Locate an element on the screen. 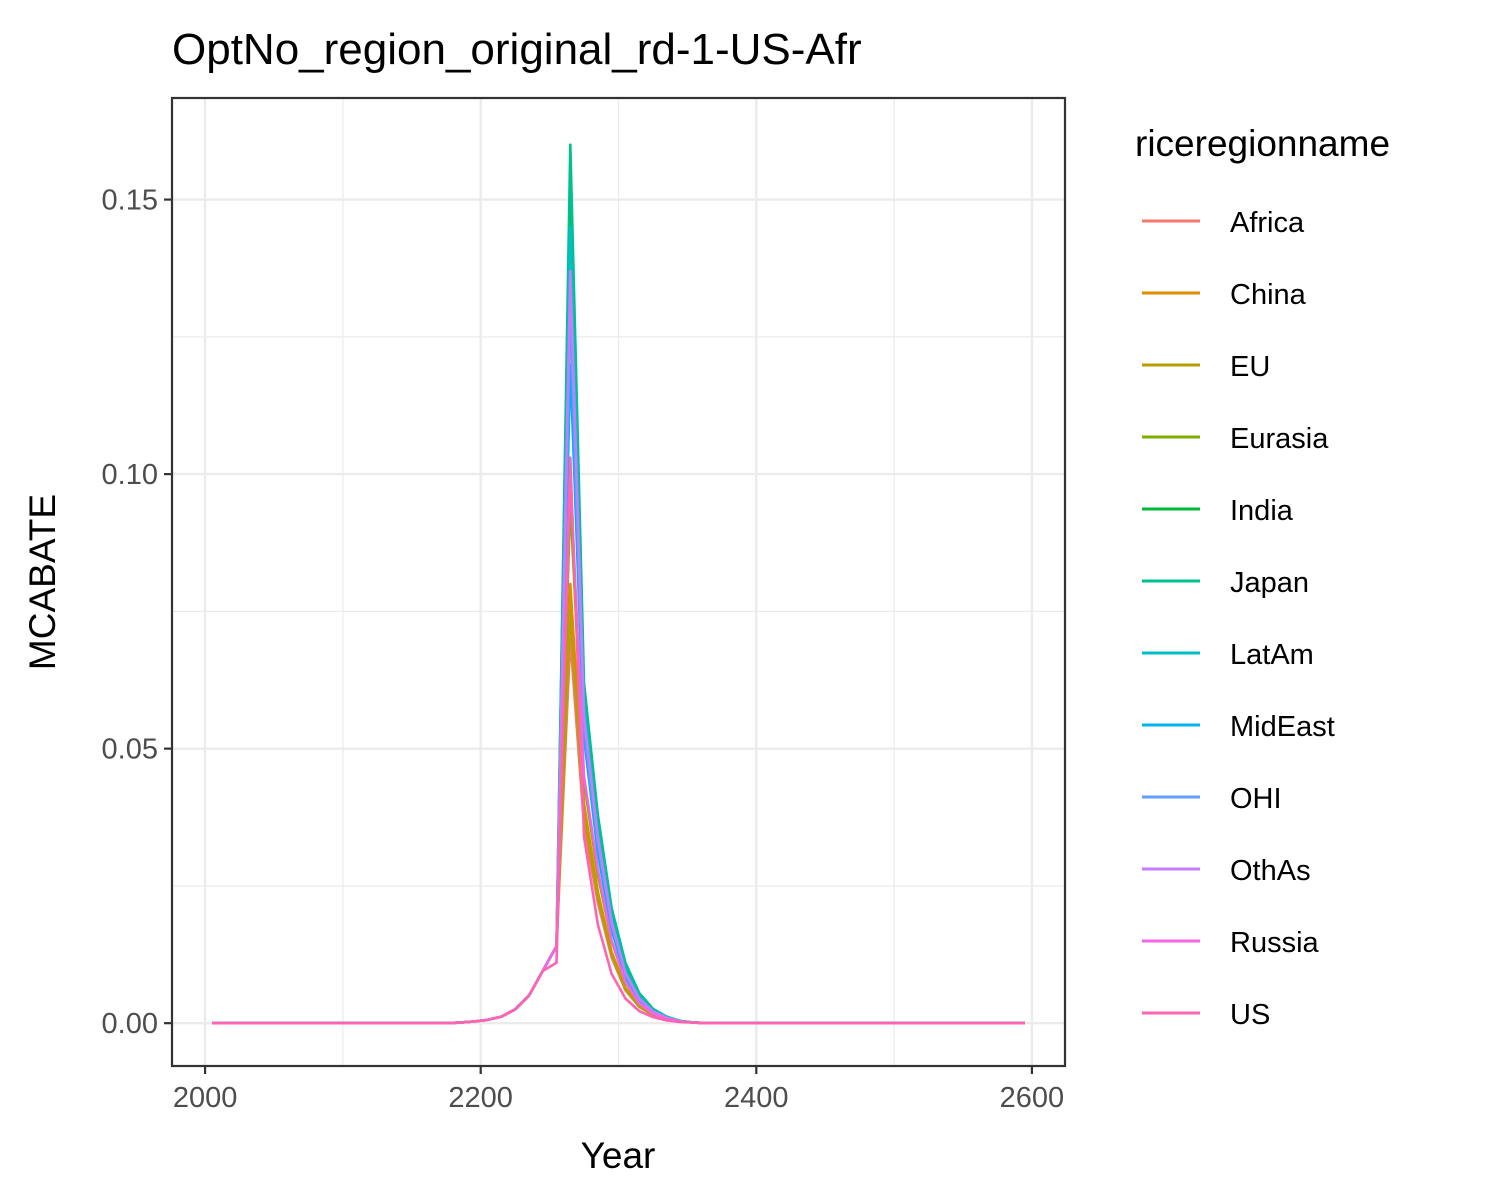 This screenshot has height=1200, width=1500. y-axis: 0.00 0.05 0.10 0.15 is located at coordinates (137, 612).